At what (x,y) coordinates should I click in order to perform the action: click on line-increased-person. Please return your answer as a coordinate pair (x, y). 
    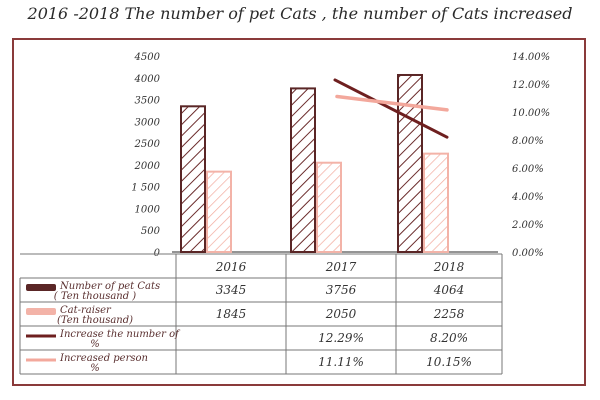
    Looking at the image, I should click on (392, 103).